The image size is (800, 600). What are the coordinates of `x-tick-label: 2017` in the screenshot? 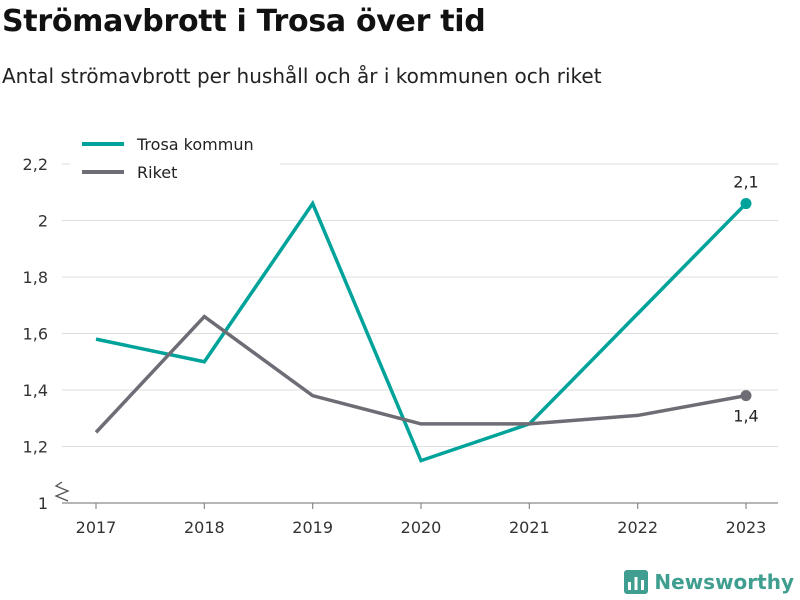 It's located at (96, 527).